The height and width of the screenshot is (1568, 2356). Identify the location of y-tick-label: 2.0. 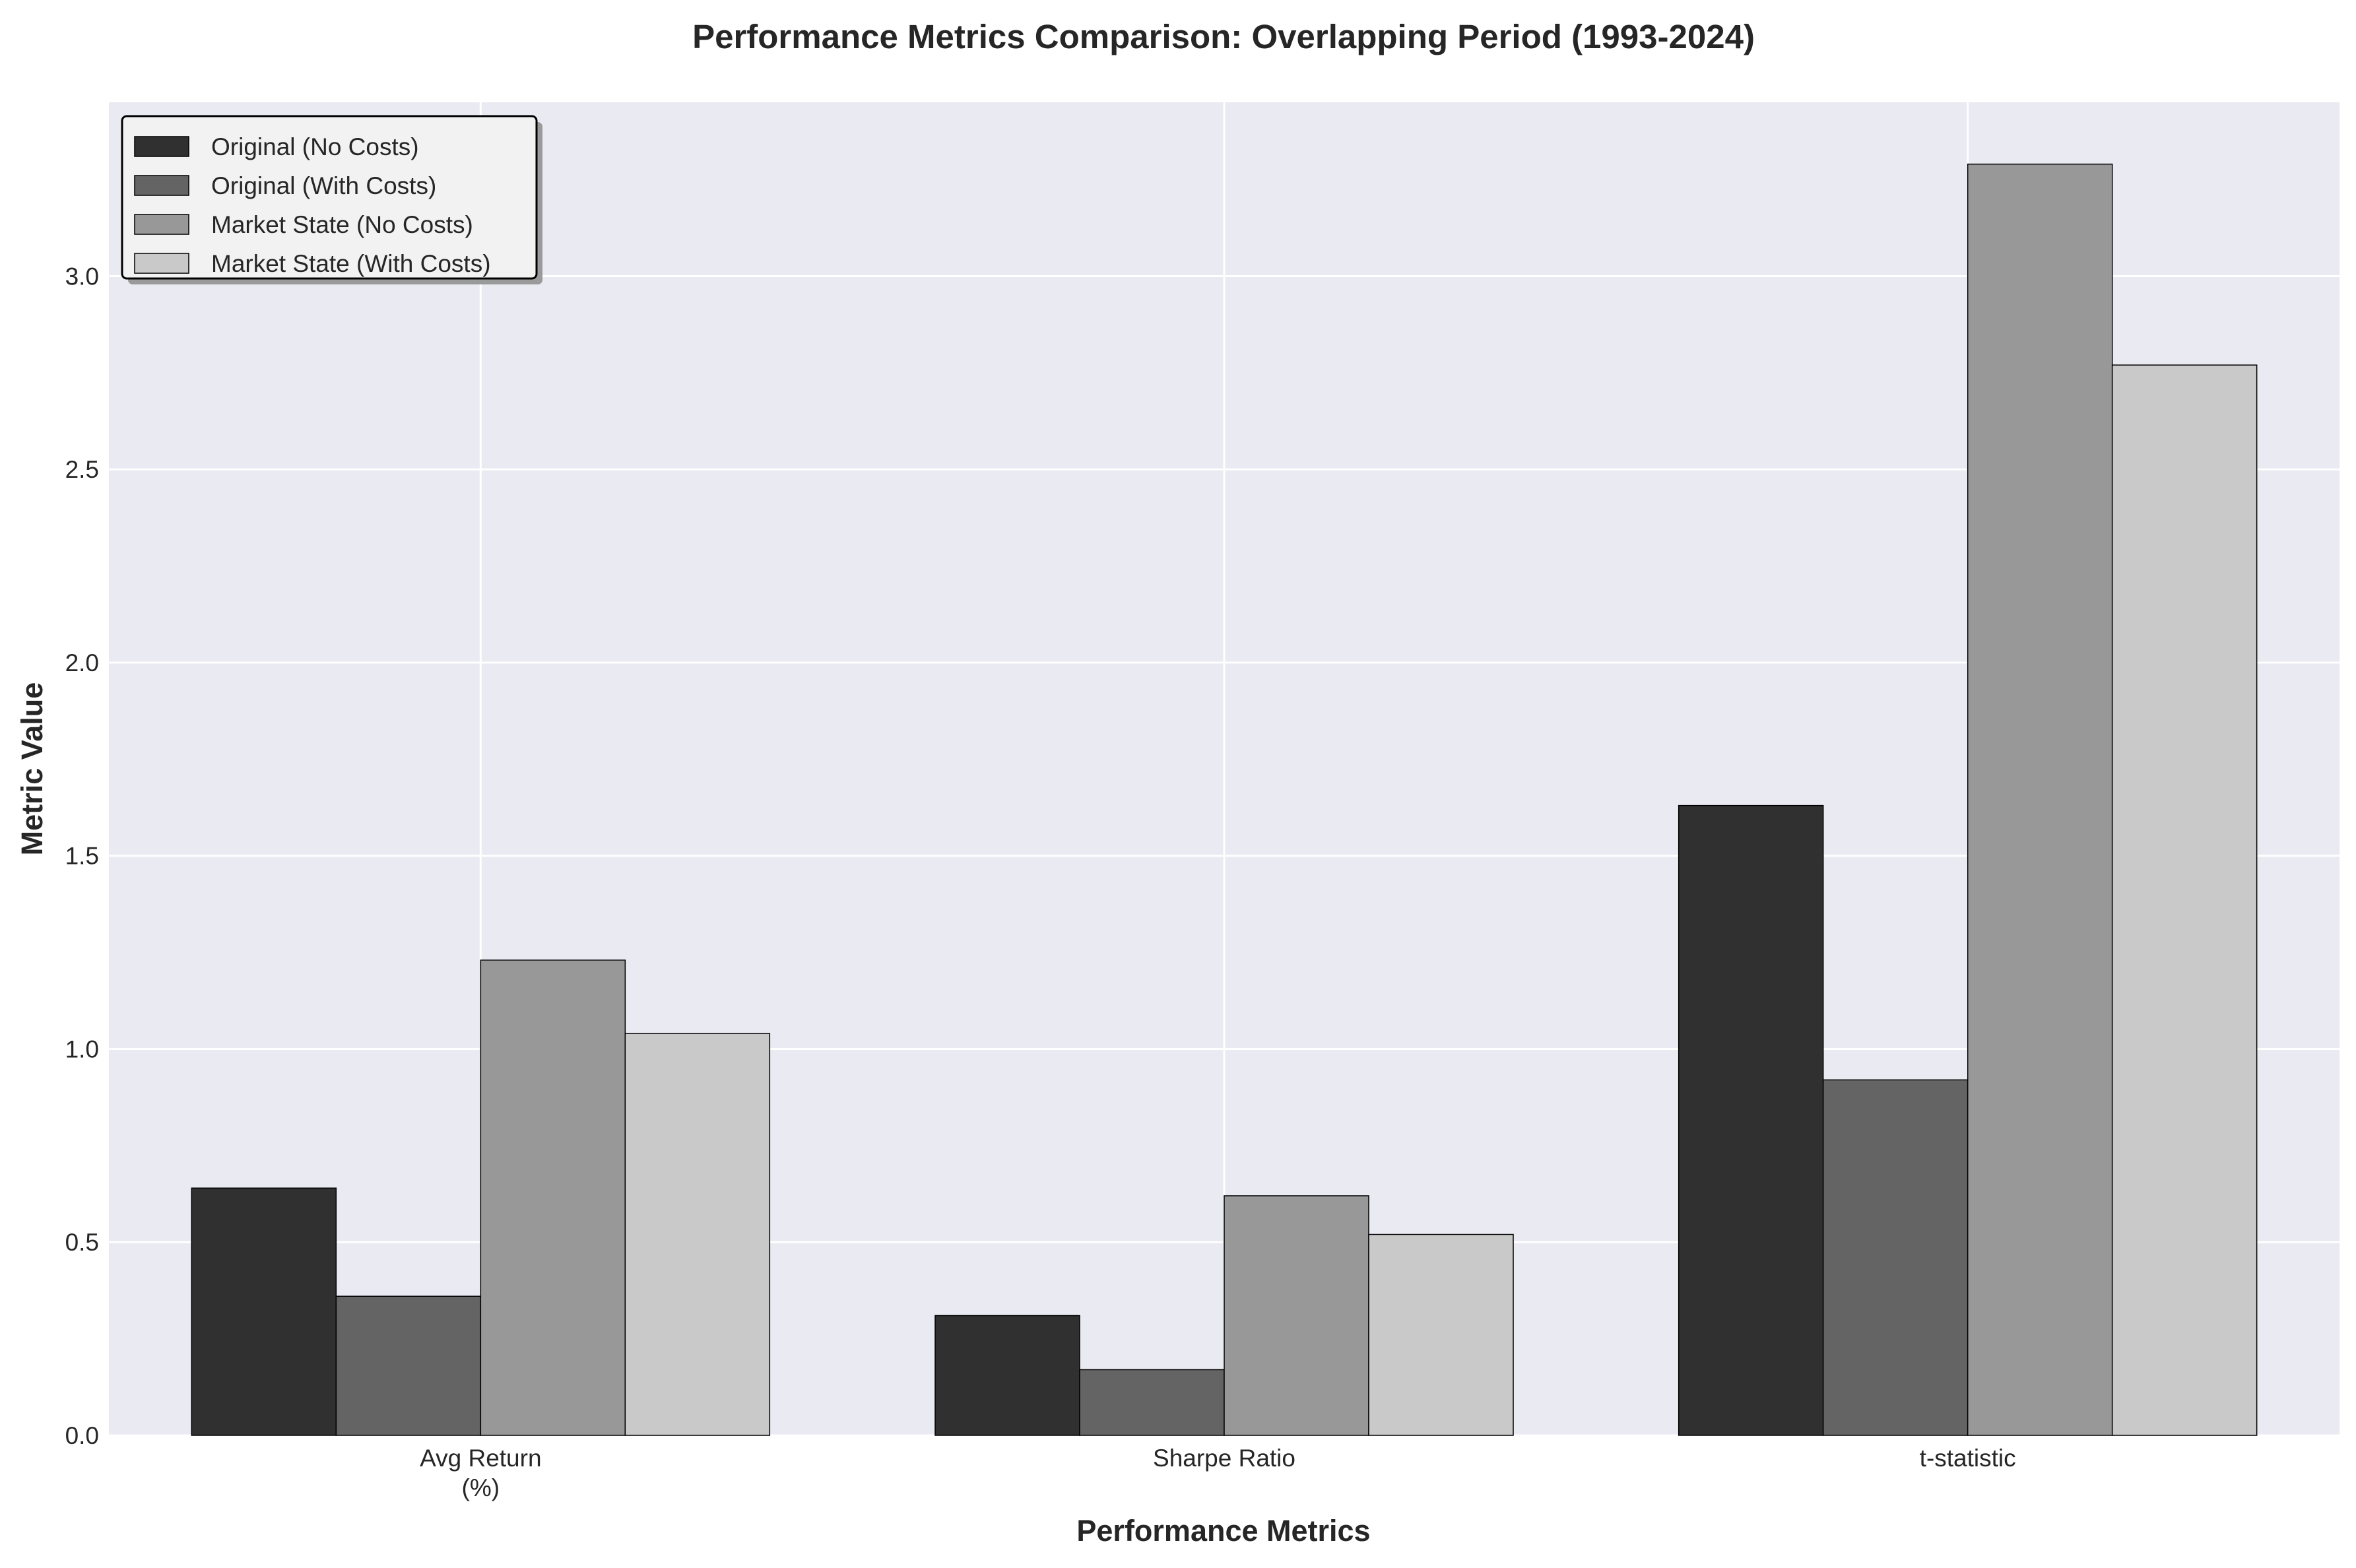
(82, 662).